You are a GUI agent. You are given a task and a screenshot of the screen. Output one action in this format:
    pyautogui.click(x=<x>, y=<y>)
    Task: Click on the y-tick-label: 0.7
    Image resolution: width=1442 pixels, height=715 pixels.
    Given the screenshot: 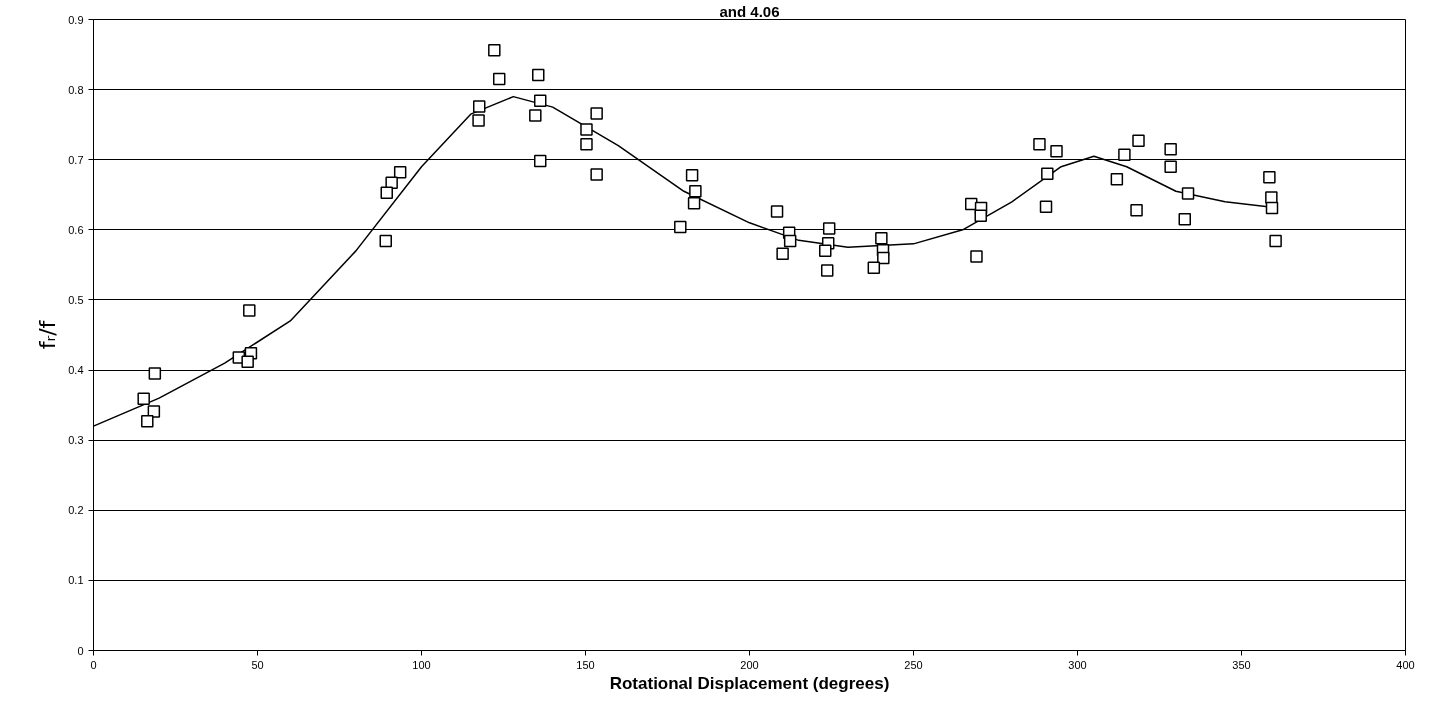 What is the action you would take?
    pyautogui.click(x=76, y=159)
    